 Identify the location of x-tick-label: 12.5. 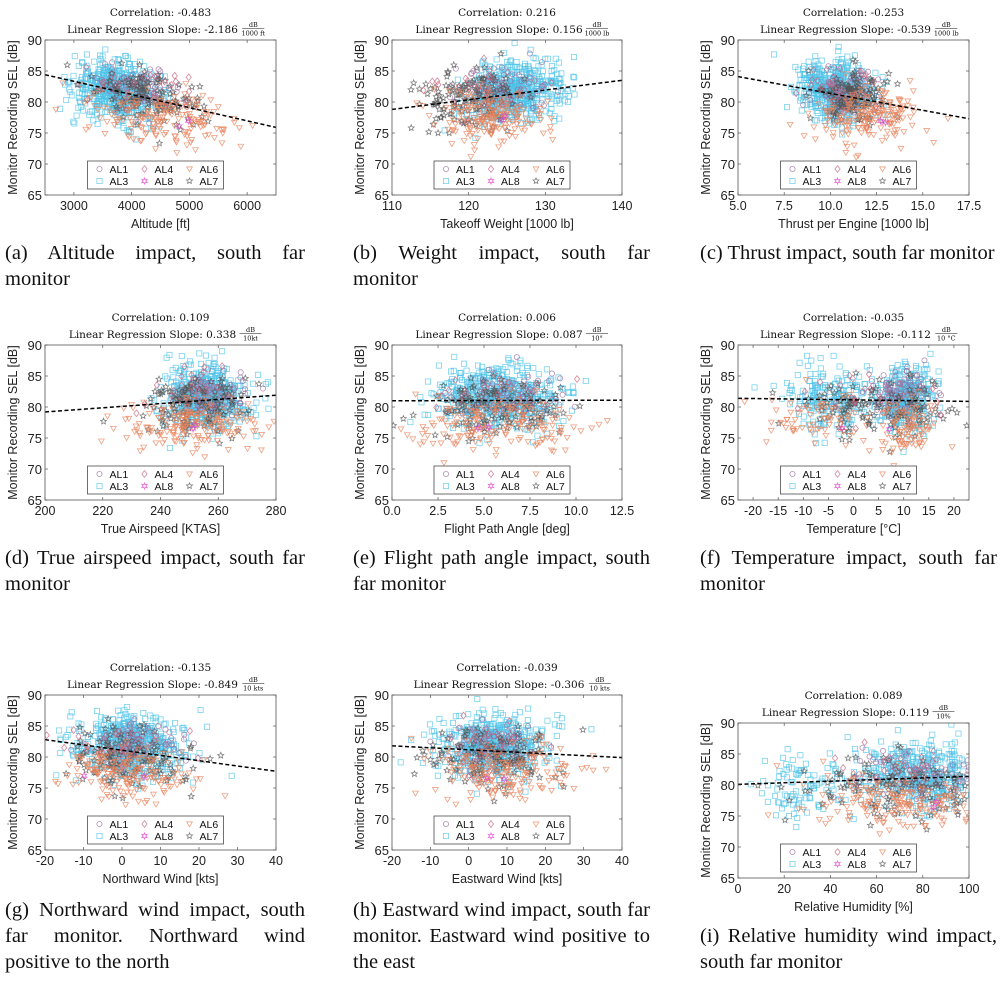
(622, 511).